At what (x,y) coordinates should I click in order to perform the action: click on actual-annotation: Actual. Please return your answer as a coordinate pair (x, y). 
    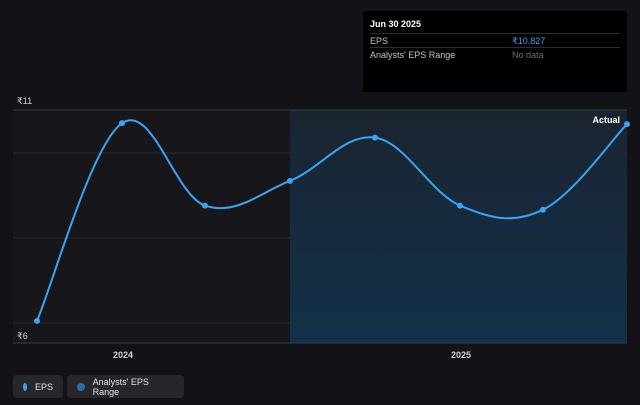
    Looking at the image, I should click on (606, 120).